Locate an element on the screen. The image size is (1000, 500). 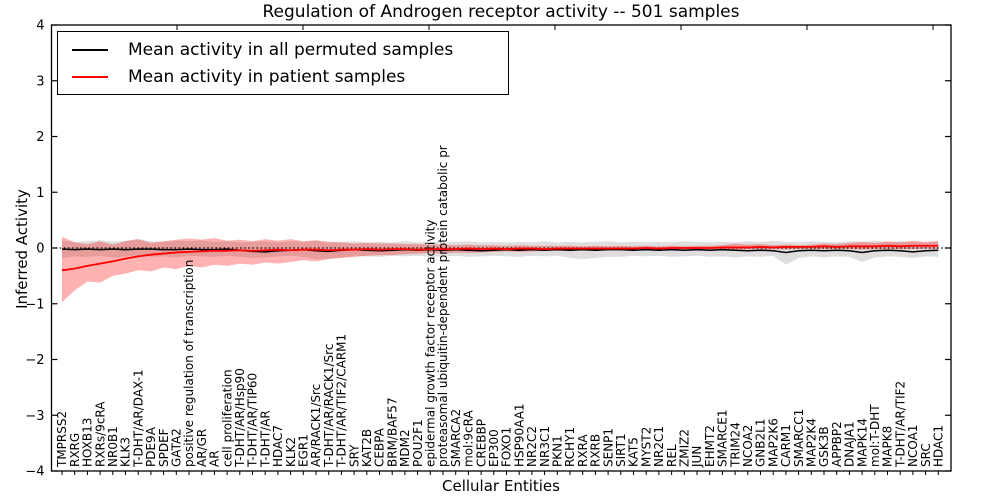
y-tick-label: 3 is located at coordinates (40, 81).